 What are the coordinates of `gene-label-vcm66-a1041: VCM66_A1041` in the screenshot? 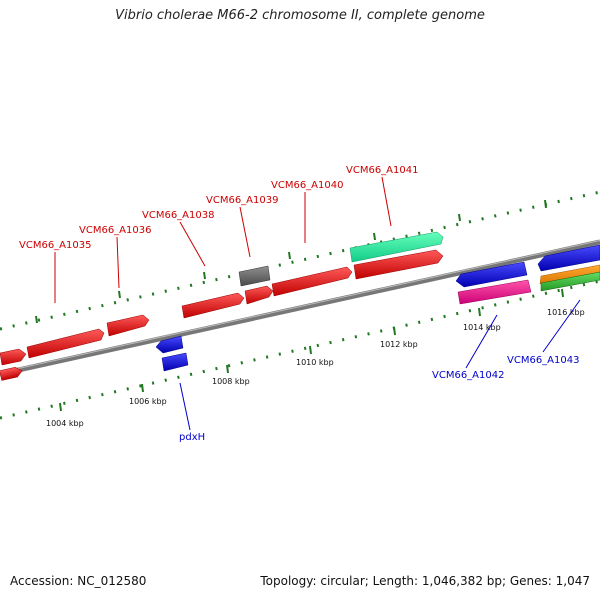 It's located at (382, 170).